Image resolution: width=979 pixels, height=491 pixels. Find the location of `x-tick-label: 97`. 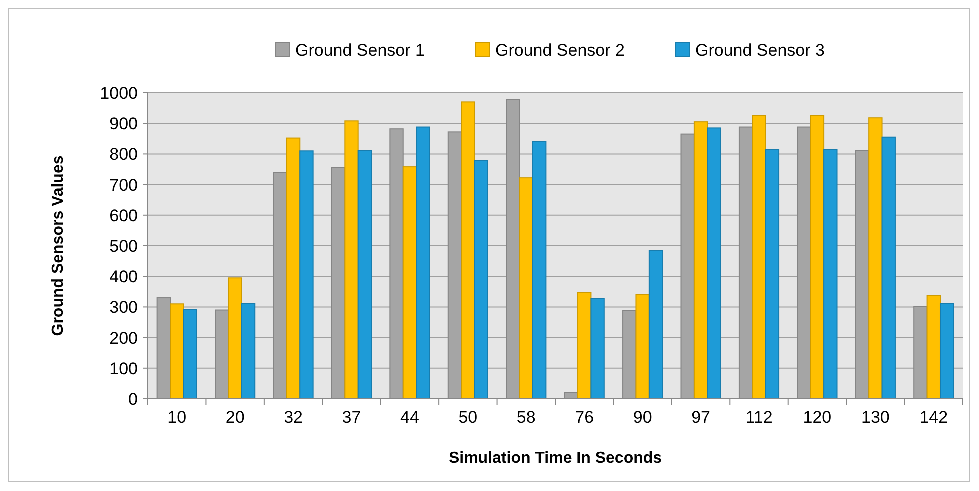

x-tick-label: 97 is located at coordinates (701, 417).